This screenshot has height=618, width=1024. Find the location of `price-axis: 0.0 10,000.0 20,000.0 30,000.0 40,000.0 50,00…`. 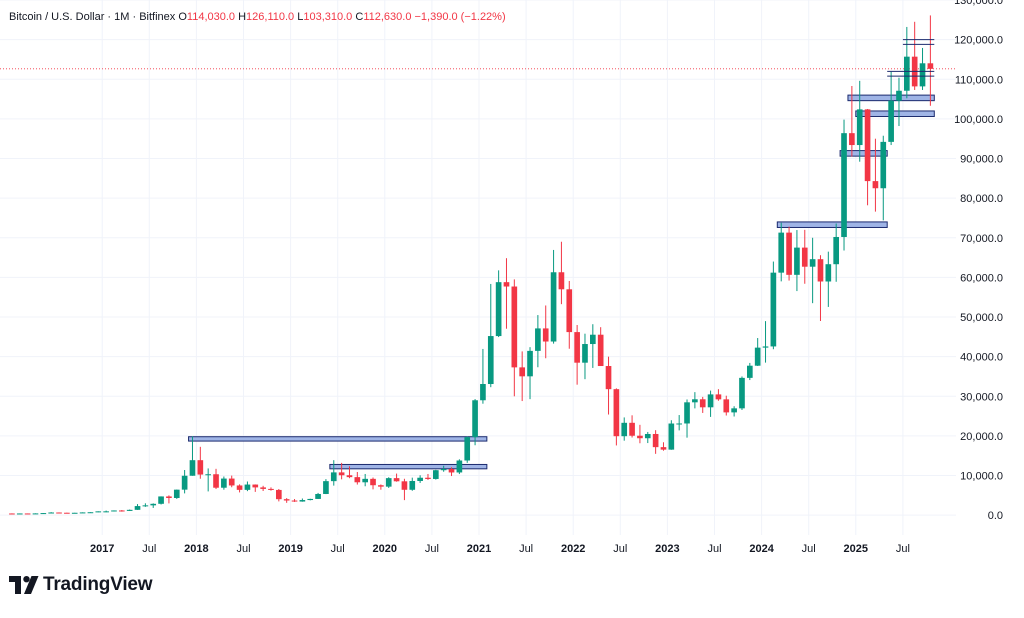

price-axis: 0.0 10,000.0 20,000.0 30,000.0 40,000.0 50,00… is located at coordinates (978, 261).